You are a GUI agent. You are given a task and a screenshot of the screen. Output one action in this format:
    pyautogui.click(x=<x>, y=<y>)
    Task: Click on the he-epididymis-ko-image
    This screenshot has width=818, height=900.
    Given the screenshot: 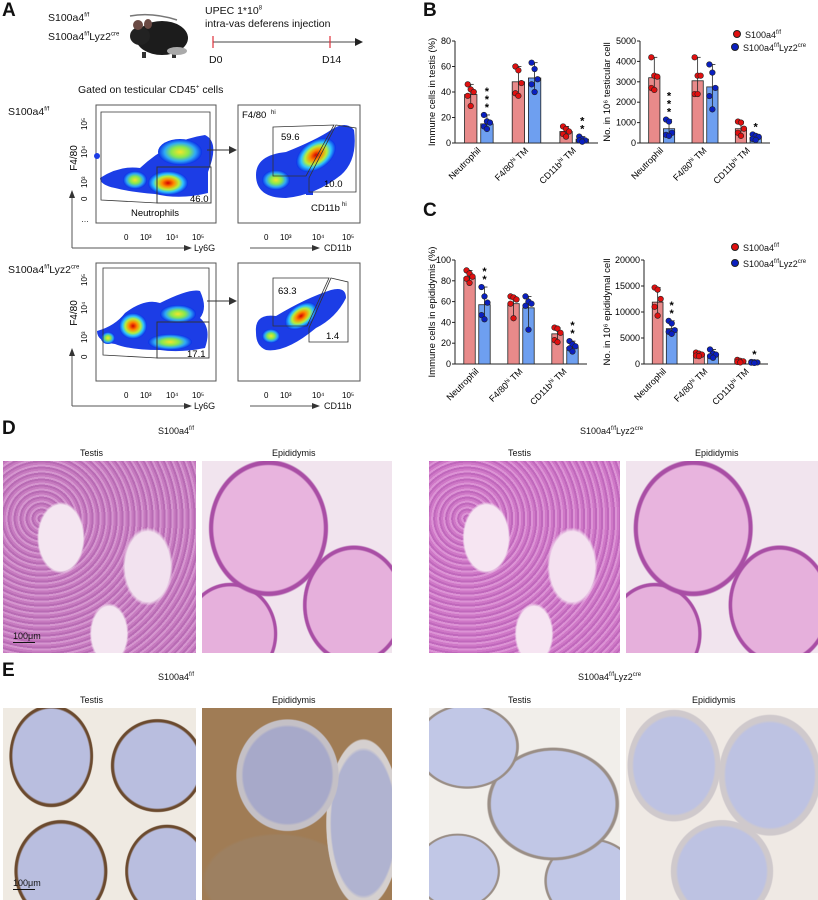 What is the action you would take?
    pyautogui.click(x=722, y=557)
    